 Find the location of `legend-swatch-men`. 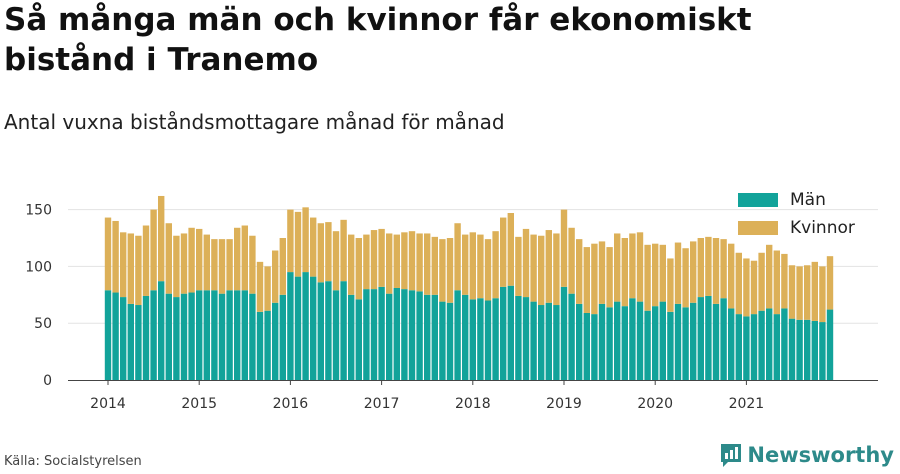

legend-swatch-men is located at coordinates (758, 200).